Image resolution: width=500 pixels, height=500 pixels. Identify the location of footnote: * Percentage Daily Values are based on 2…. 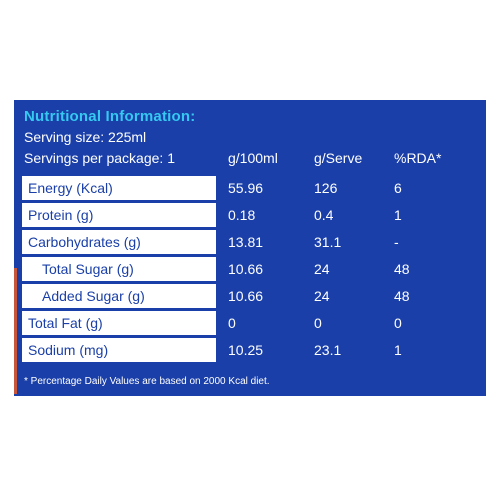
(147, 381).